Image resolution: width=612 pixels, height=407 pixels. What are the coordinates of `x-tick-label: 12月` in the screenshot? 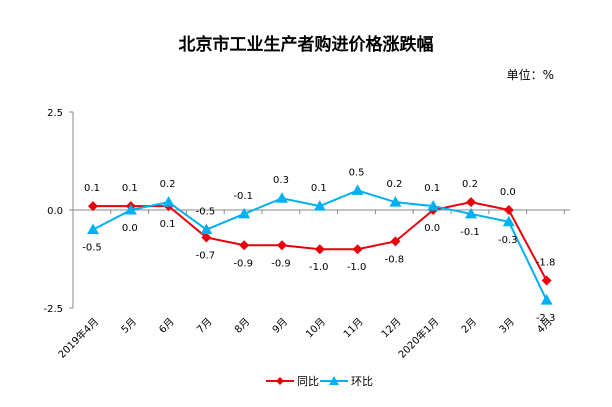 It's located at (391, 328).